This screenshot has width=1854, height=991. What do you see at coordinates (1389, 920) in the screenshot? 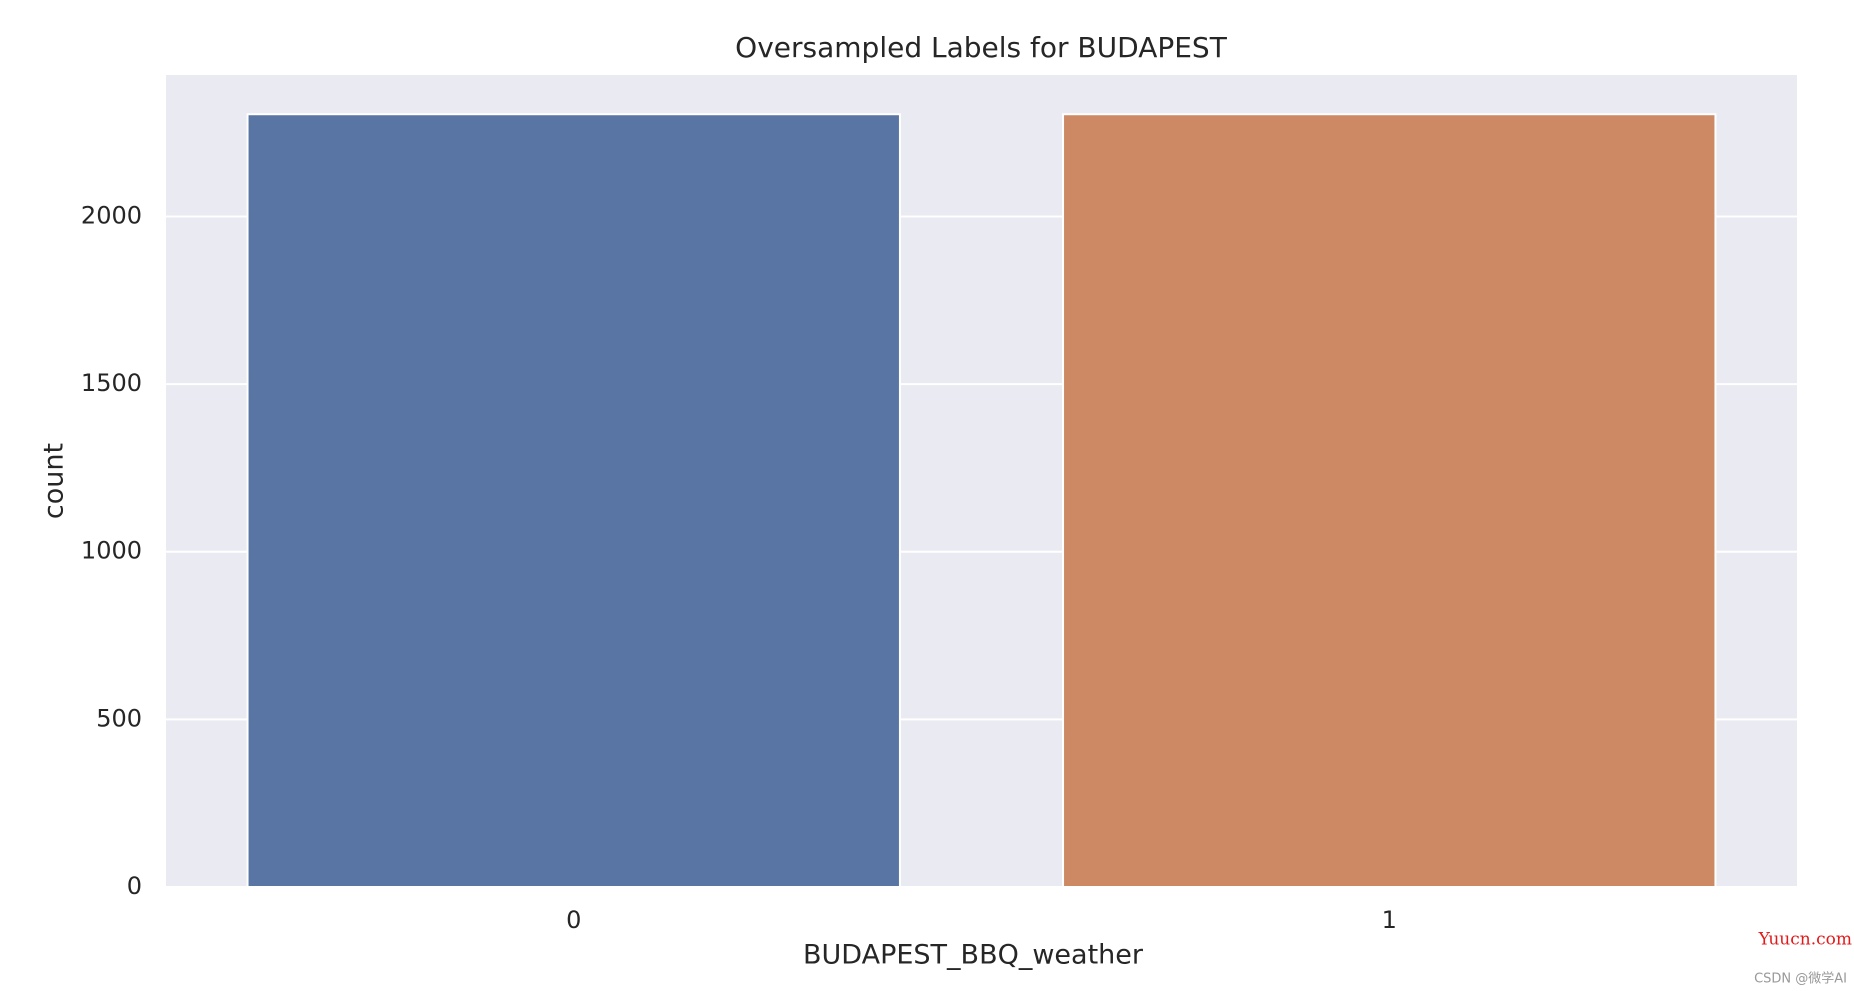
I see `x-tick-label: 1` at bounding box center [1389, 920].